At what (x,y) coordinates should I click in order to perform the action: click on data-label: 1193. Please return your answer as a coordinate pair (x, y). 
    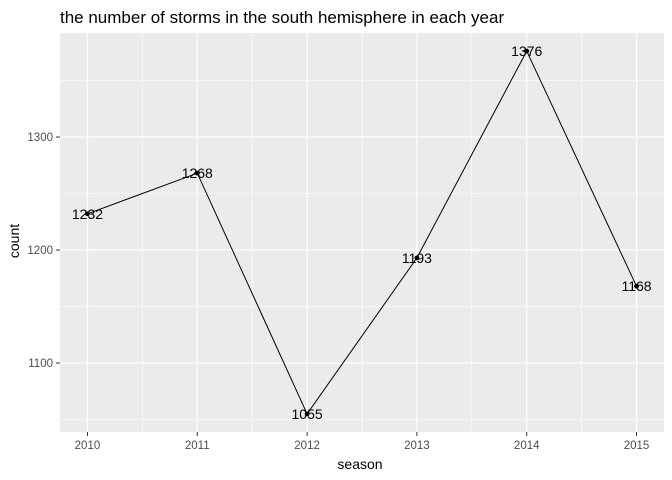
    Looking at the image, I should click on (417, 258).